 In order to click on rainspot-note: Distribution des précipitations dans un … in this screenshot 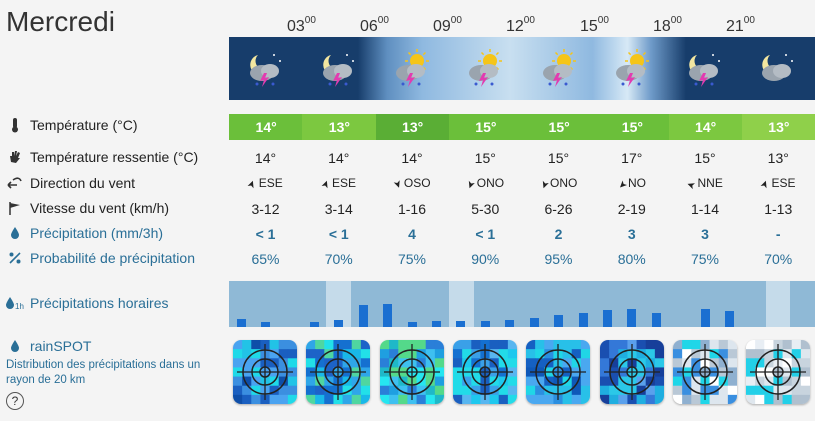, I will do `click(103, 372)`.